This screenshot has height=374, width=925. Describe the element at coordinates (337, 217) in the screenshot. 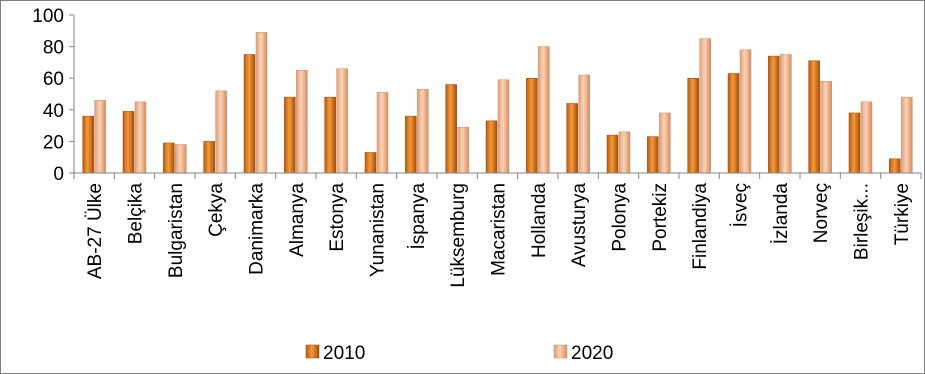

I see `x-tick-label: Estonya` at that location.